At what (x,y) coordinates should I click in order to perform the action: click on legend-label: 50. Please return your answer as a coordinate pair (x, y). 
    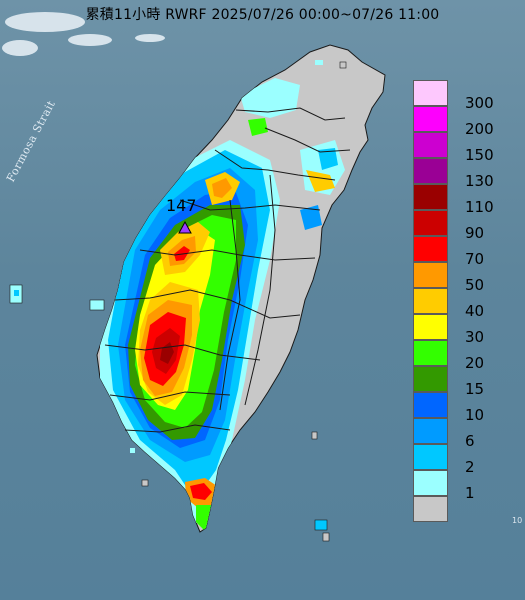
    Looking at the image, I should click on (475, 285).